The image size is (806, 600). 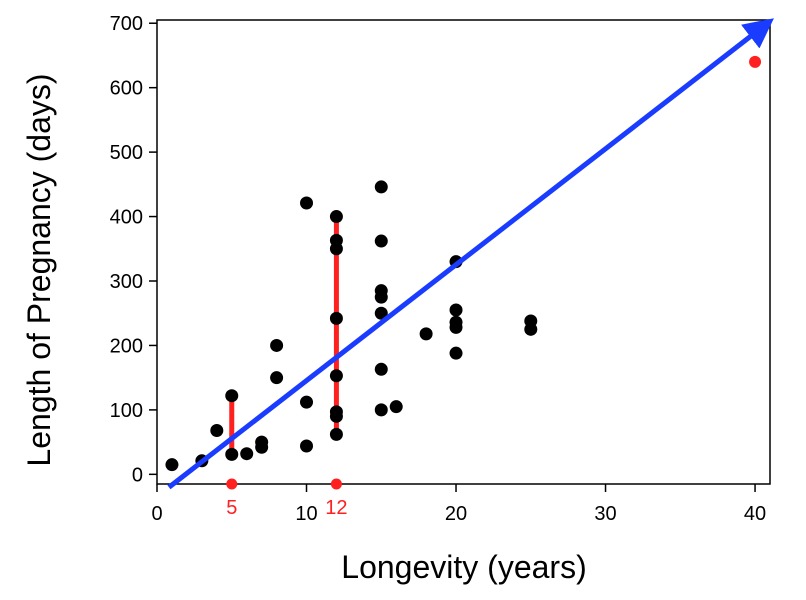 I want to click on y-tick-label: 400, so click(x=126, y=218).